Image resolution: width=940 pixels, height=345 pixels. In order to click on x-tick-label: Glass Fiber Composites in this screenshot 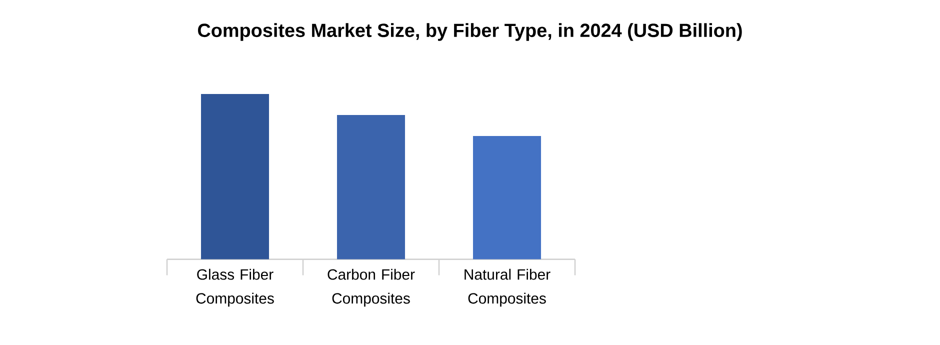, I will do `click(235, 287)`.